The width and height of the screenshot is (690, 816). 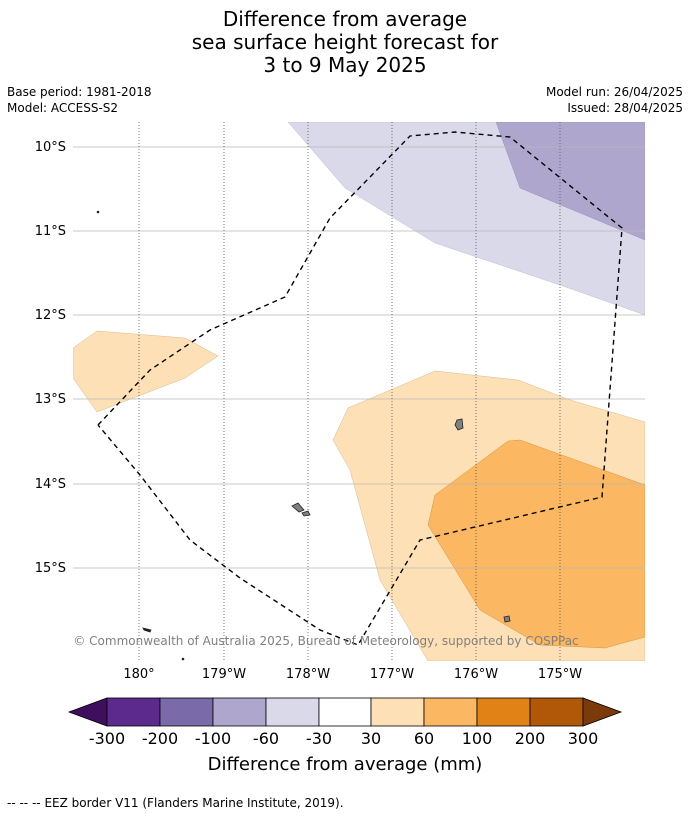 What do you see at coordinates (50, 315) in the screenshot?
I see `lat-label-12s: 12°S` at bounding box center [50, 315].